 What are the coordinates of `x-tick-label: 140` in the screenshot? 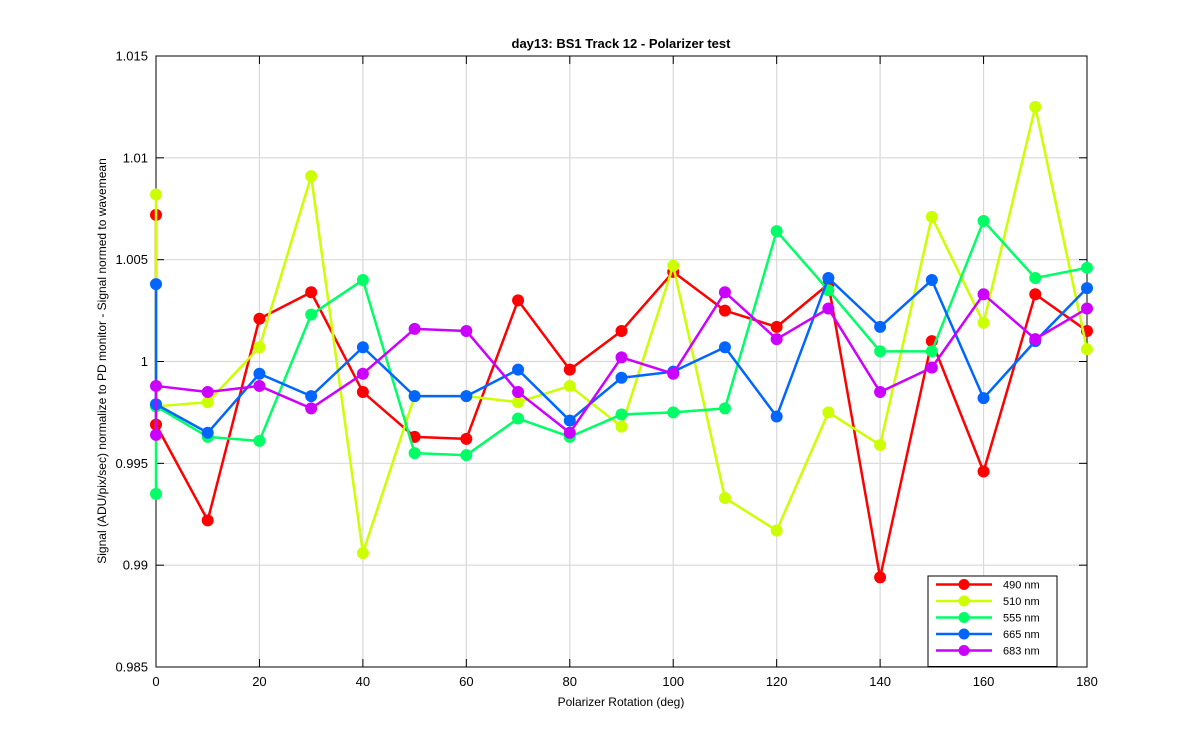 It's located at (880, 681).